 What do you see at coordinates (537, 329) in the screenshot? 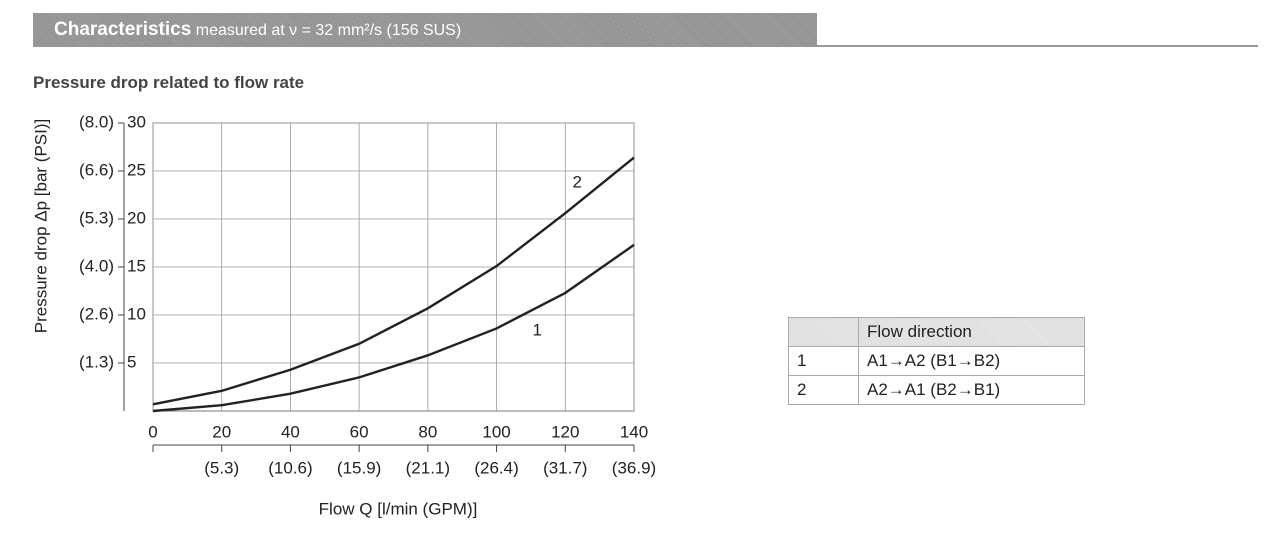
I see `series-label: 1` at bounding box center [537, 329].